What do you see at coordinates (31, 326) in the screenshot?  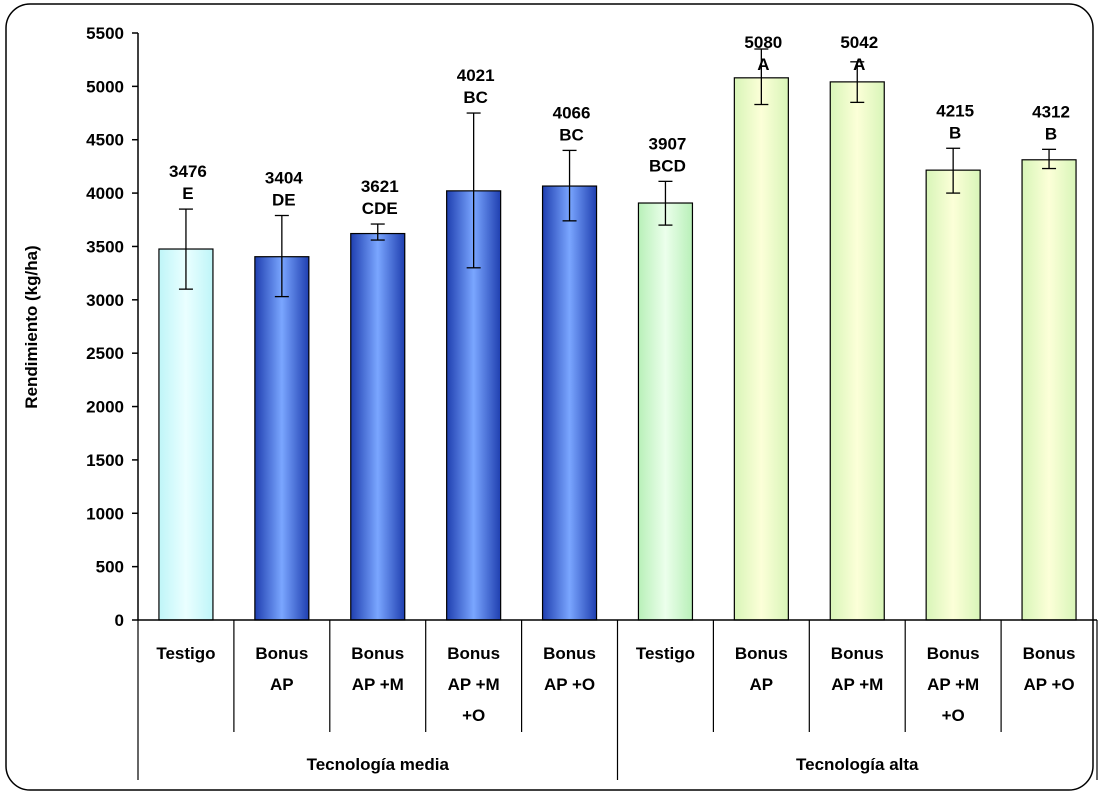 I see `y-axis-label: Rendimiento (kg/ha)` at bounding box center [31, 326].